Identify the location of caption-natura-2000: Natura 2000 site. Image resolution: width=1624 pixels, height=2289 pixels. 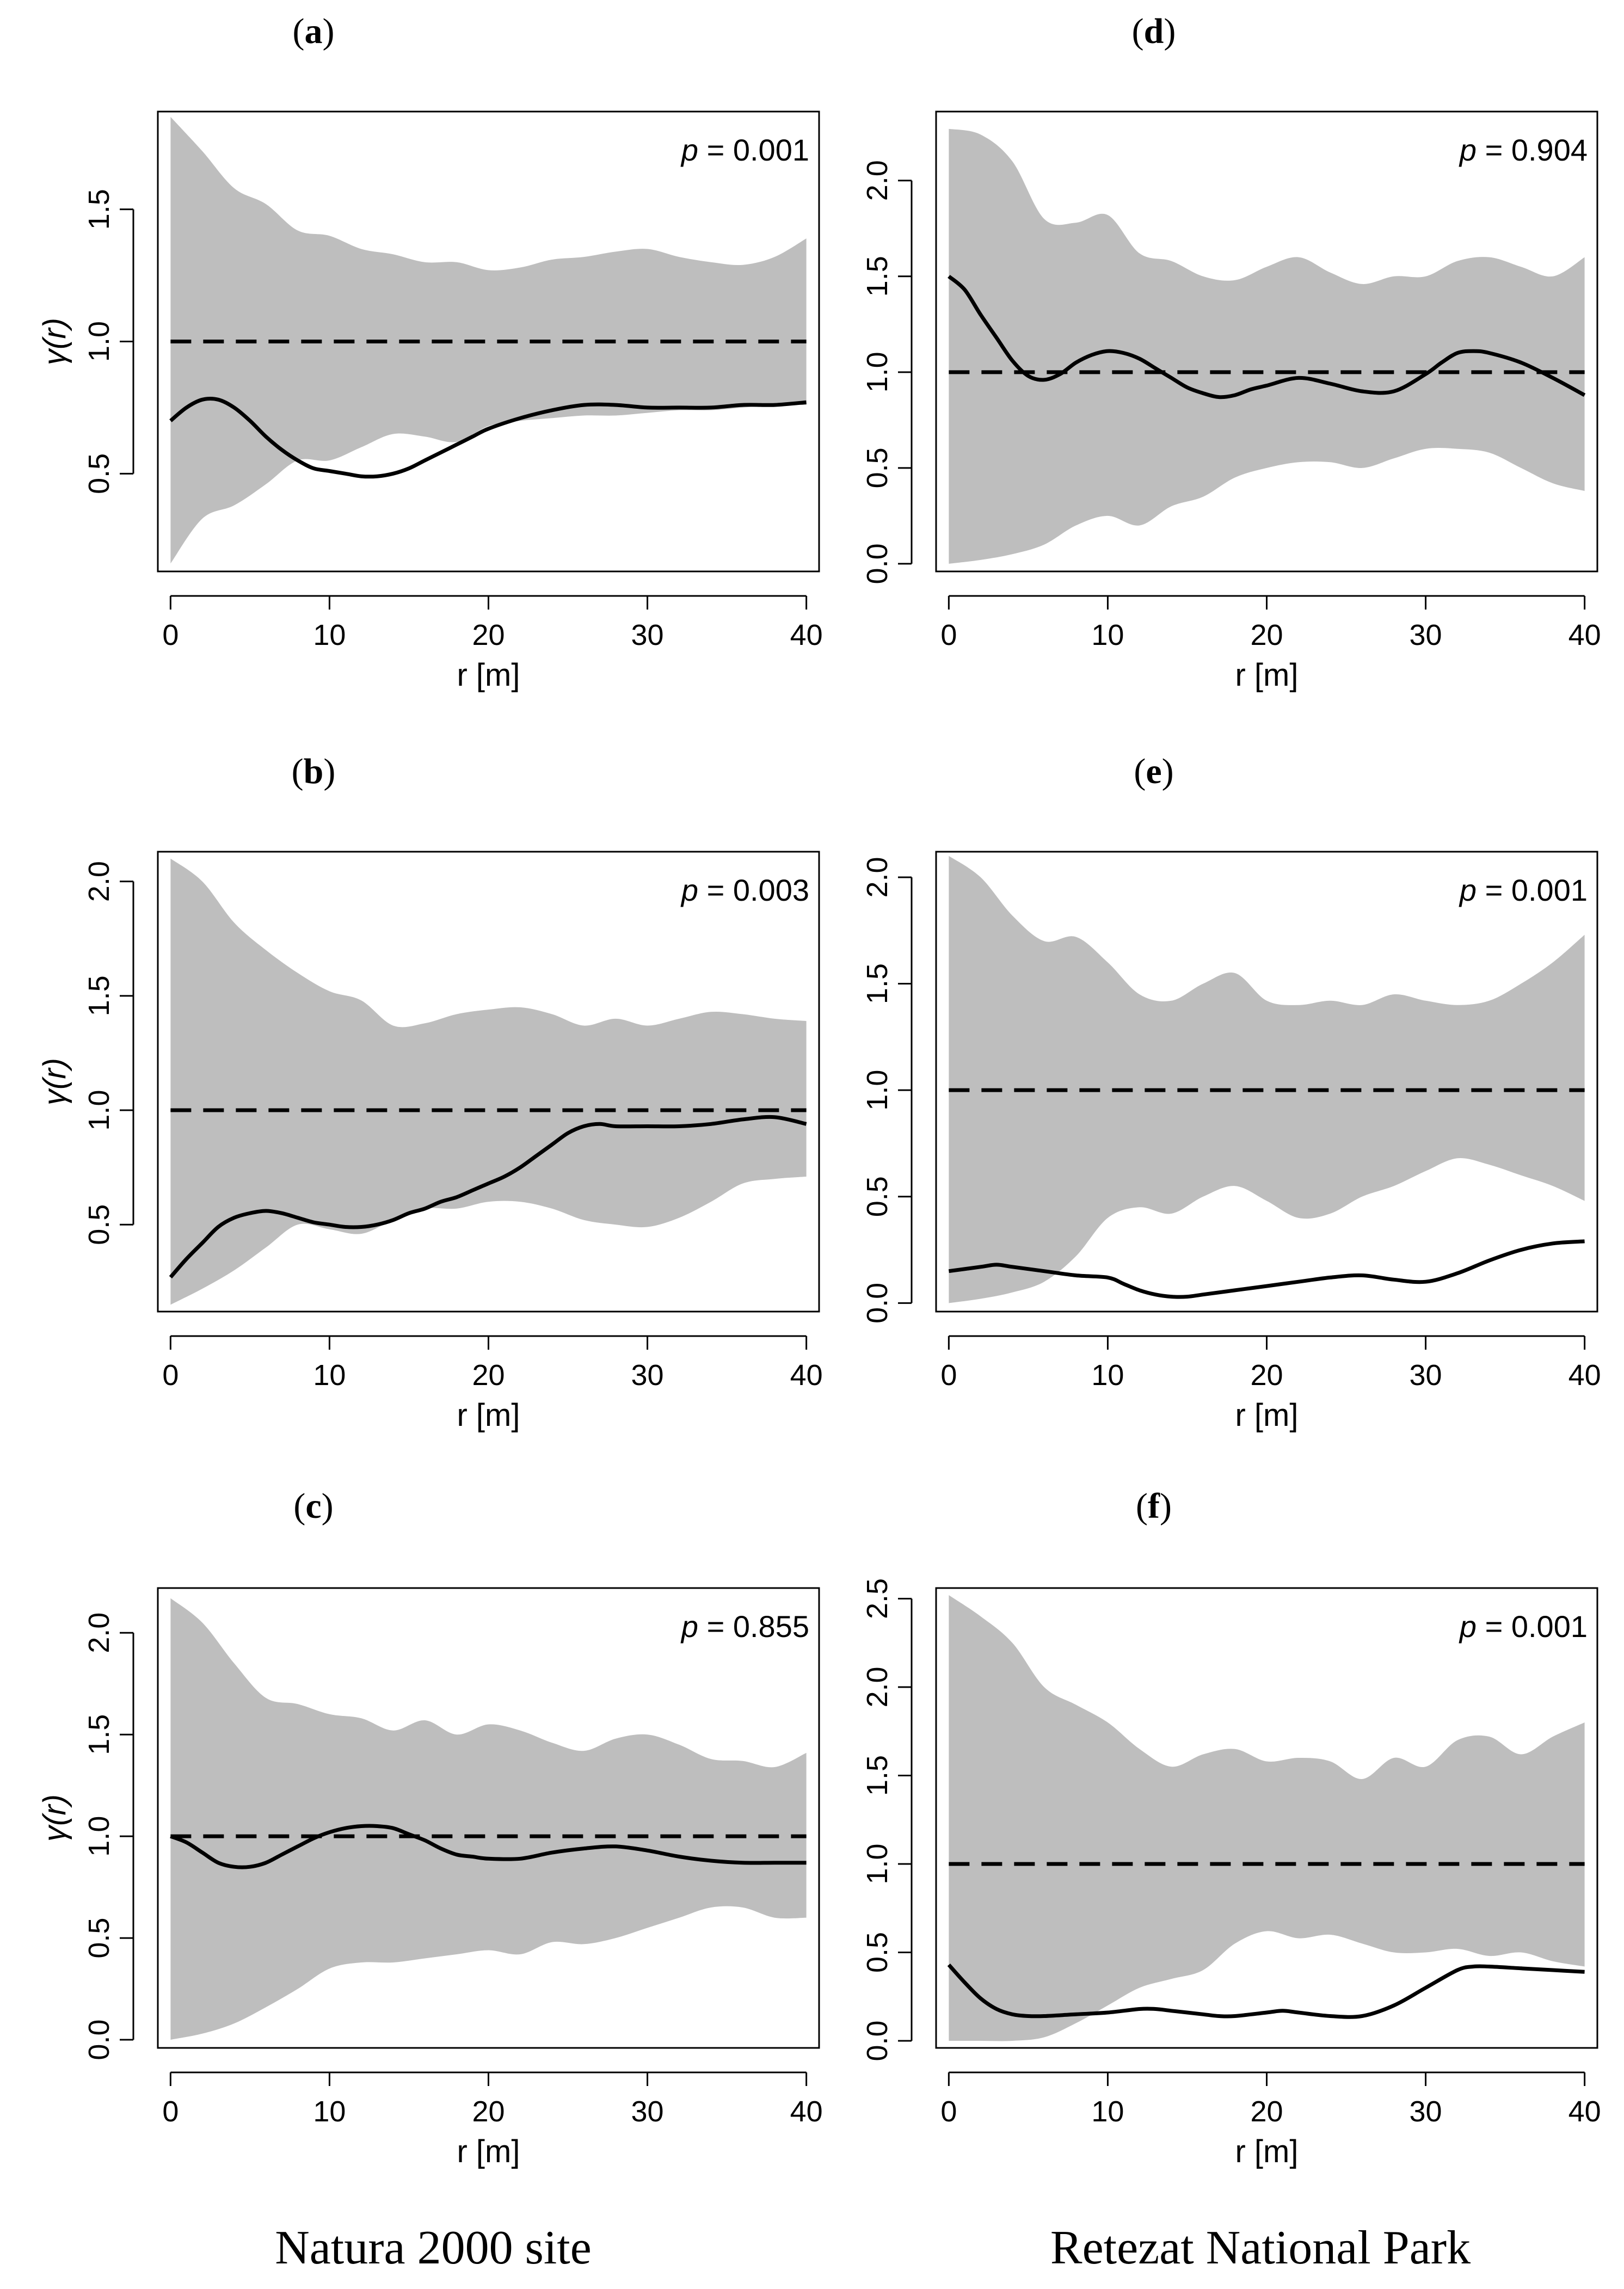
(434, 2248).